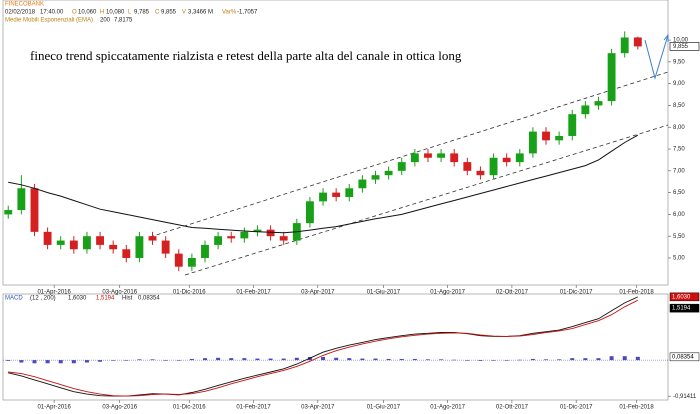 The width and height of the screenshot is (700, 414). I want to click on x-tick-label: 01-Dic-2016, so click(189, 293).